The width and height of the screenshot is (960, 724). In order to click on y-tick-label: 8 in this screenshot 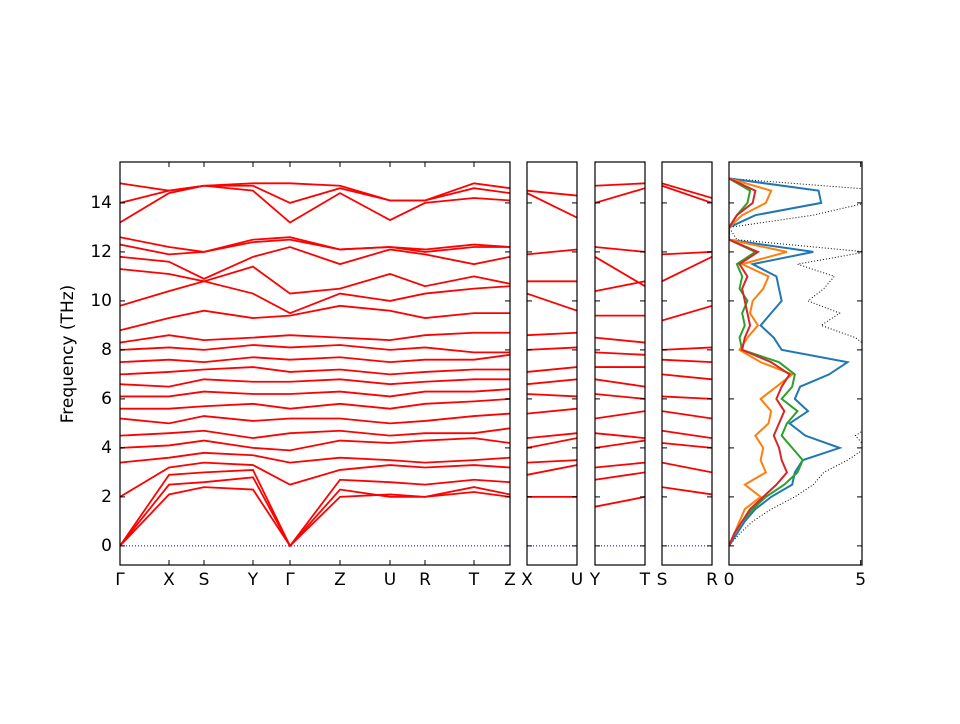, I will do `click(106, 350)`.